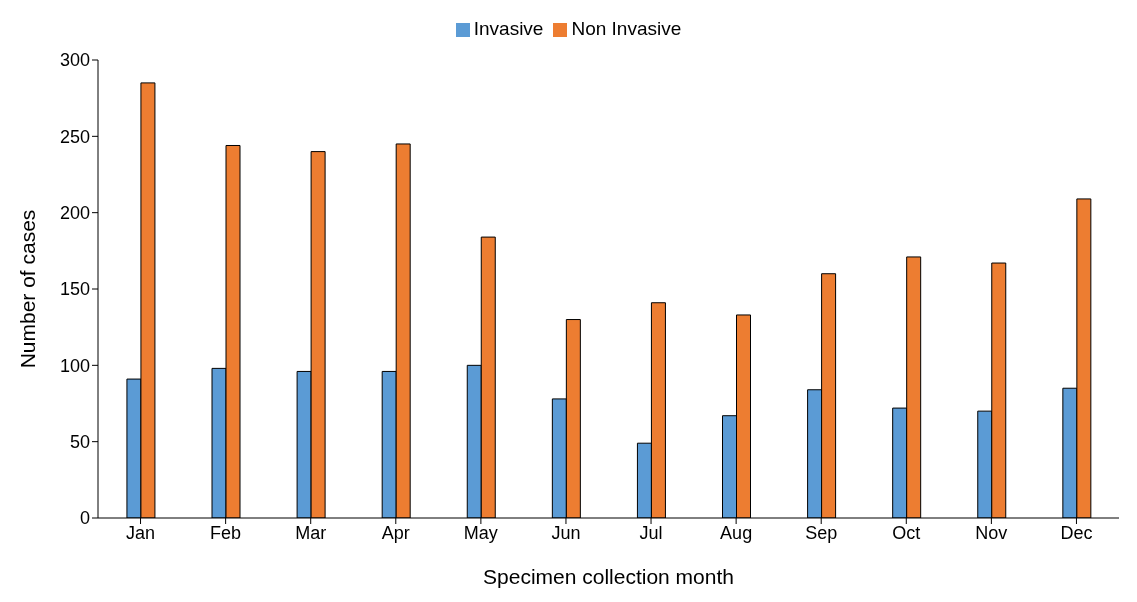  I want to click on x-tick-label: Aug, so click(736, 532).